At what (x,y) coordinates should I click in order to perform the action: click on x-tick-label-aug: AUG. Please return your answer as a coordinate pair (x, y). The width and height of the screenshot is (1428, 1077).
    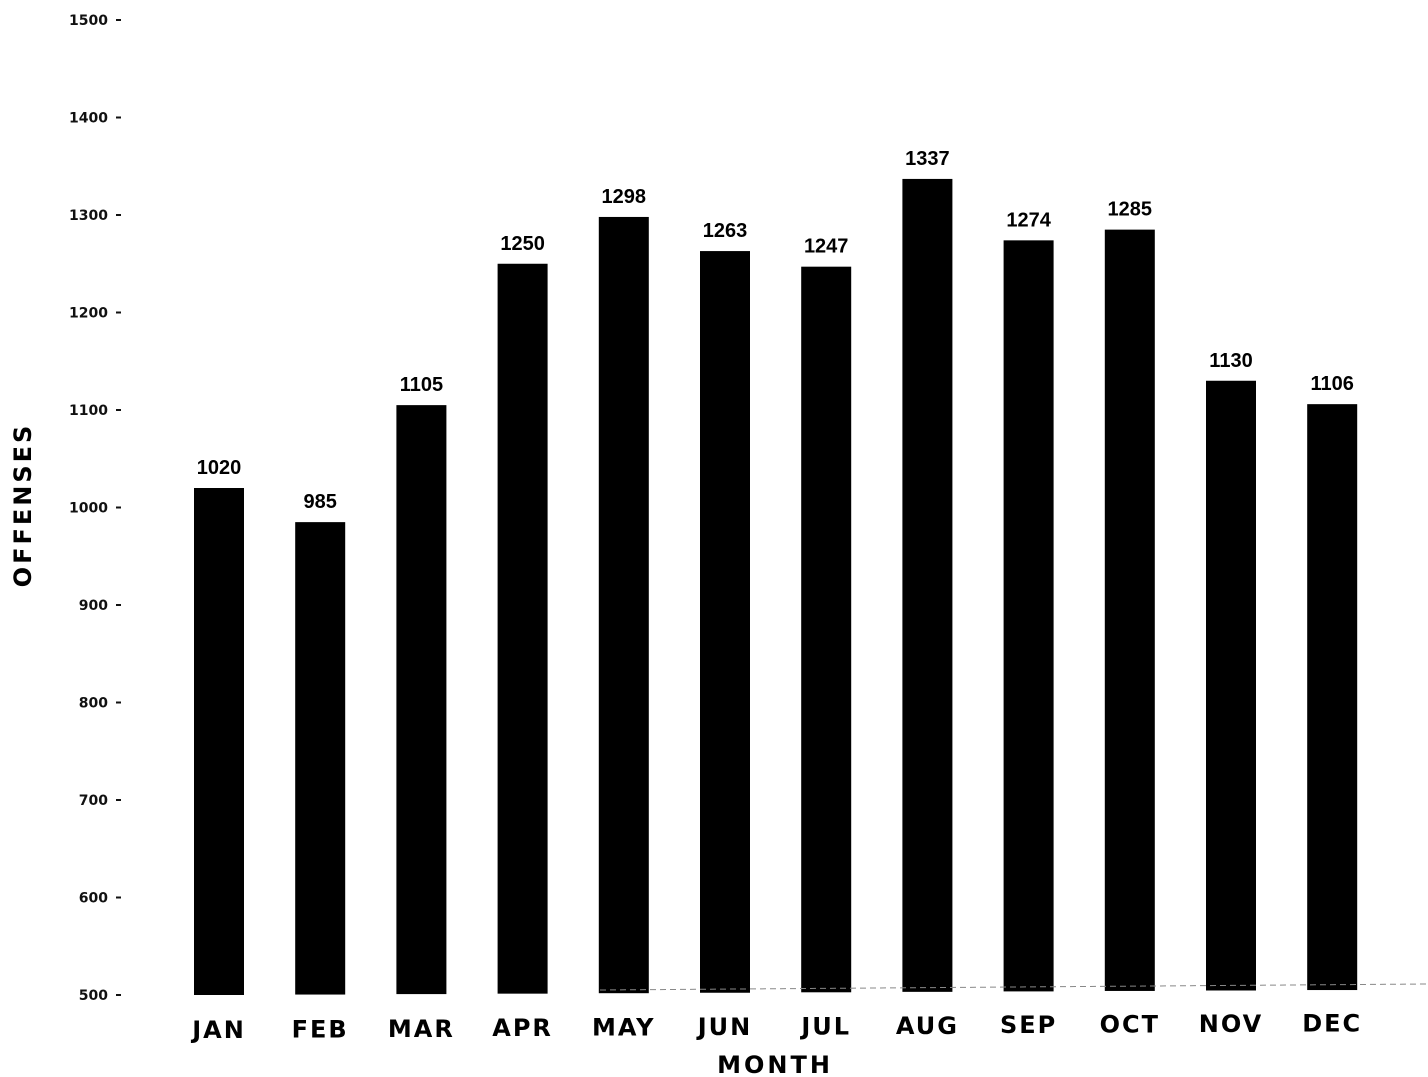
    Looking at the image, I should click on (927, 1026).